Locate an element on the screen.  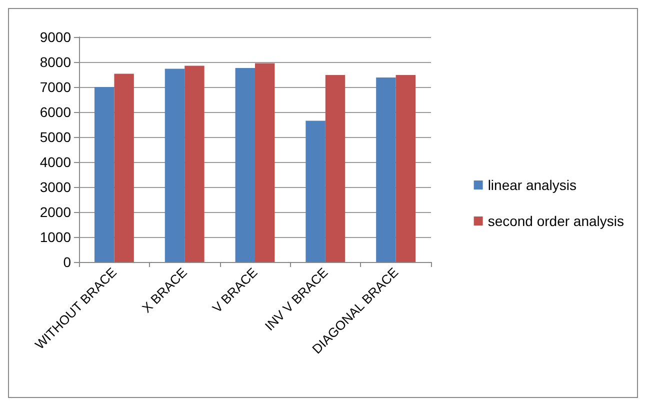
y-tick-label: 5000 is located at coordinates (56, 137).